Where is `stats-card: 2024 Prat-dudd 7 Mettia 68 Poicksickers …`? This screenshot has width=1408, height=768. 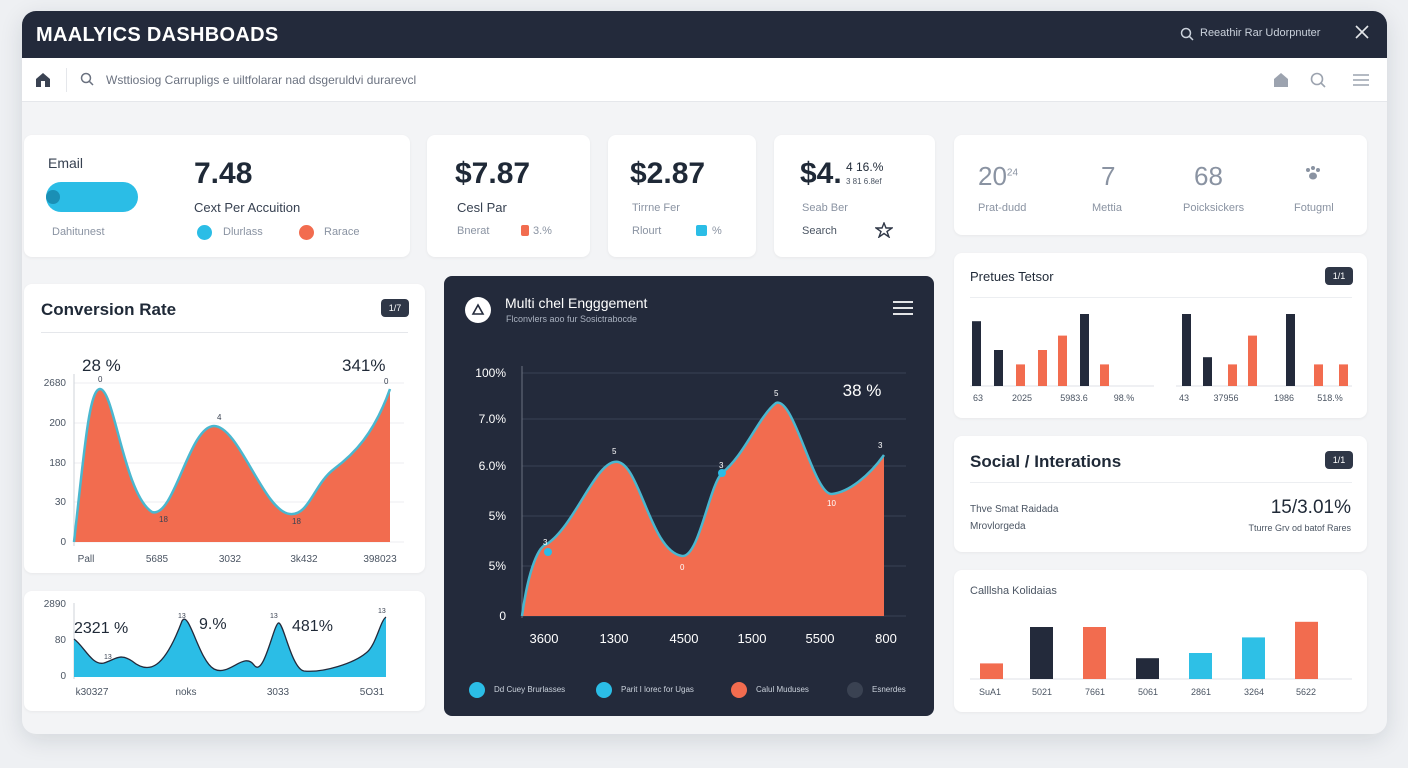 stats-card: 2024 Prat-dudd 7 Mettia 68 Poicksickers … is located at coordinates (1160, 185).